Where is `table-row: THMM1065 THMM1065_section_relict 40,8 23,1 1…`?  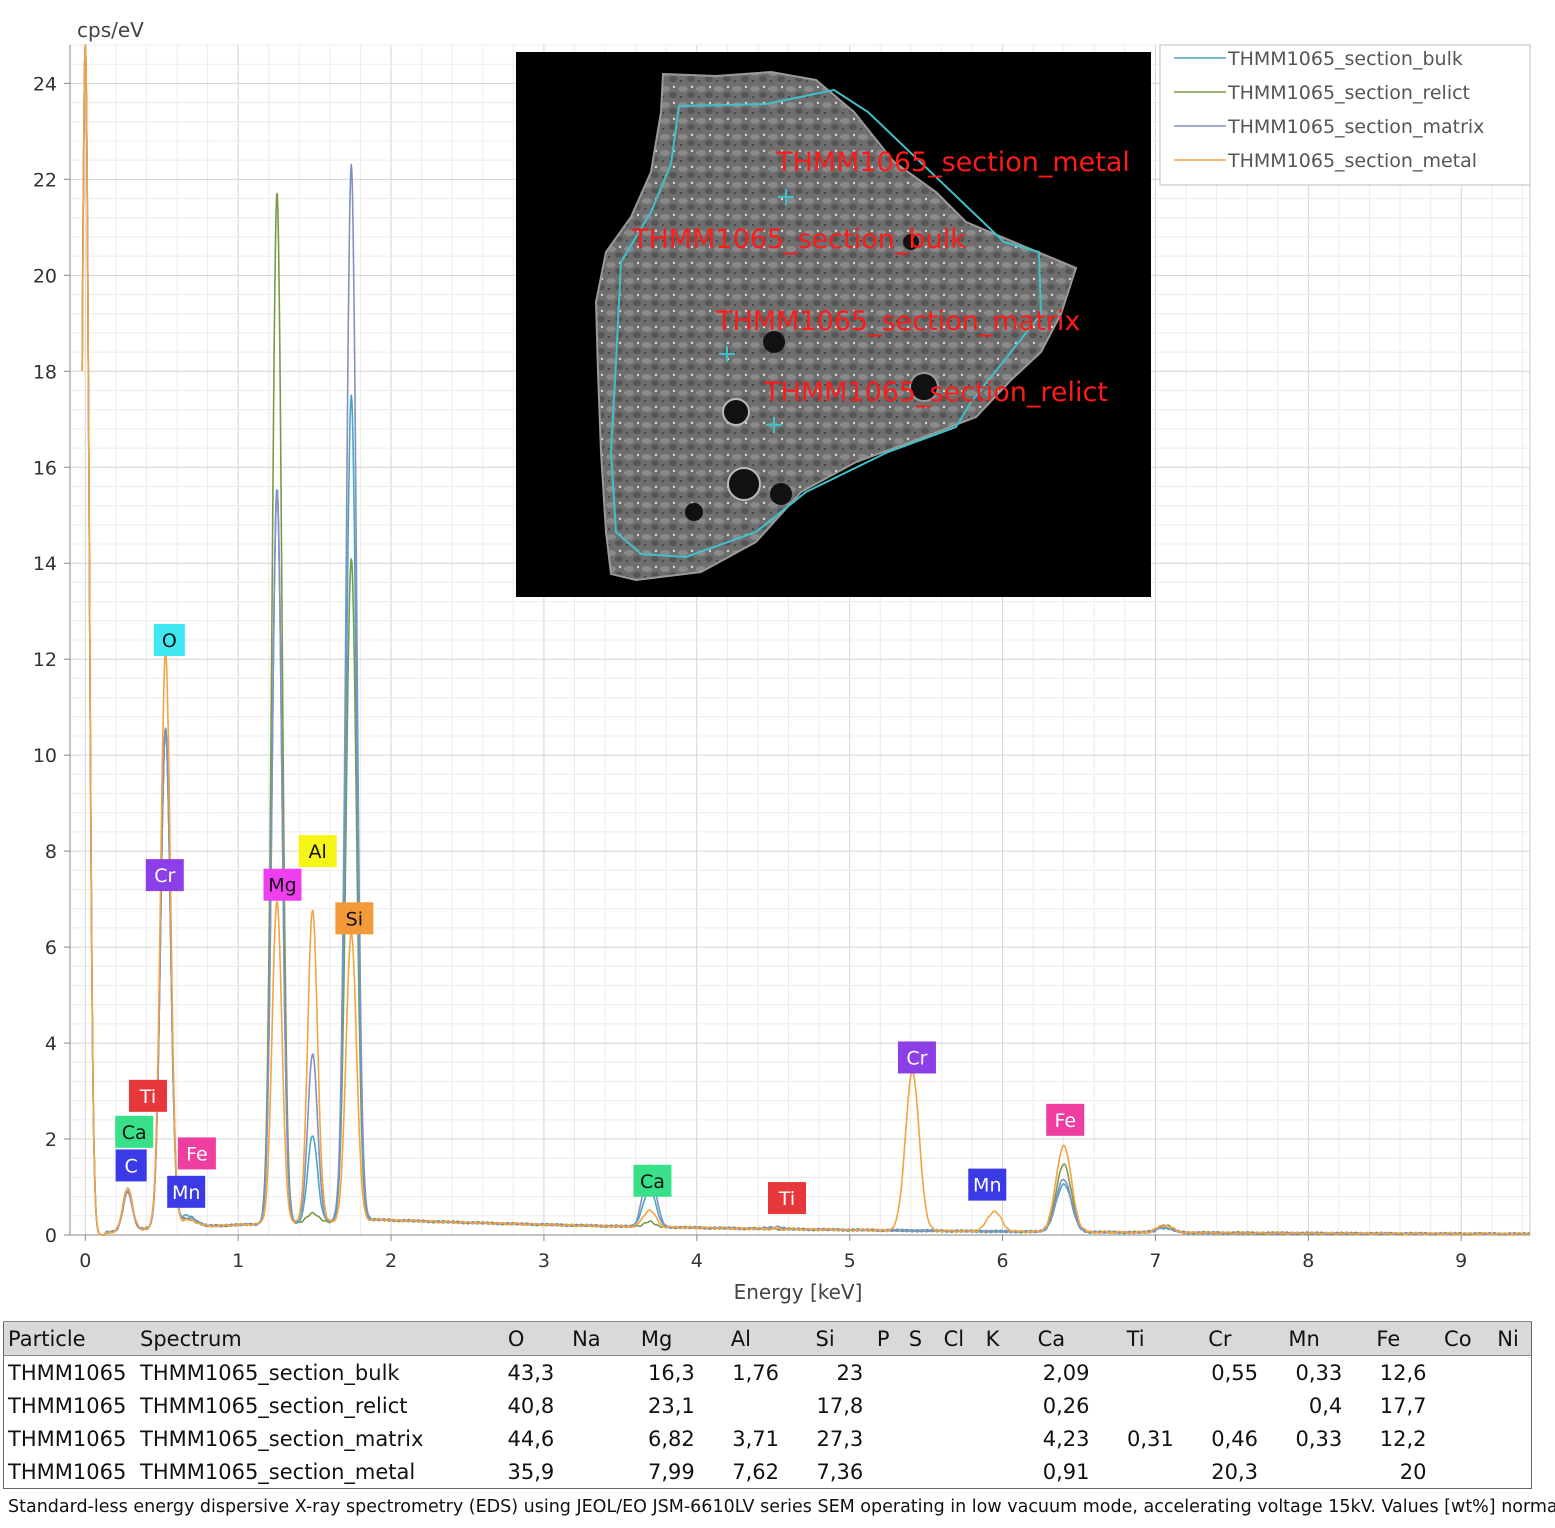
table-row: THMM1065 THMM1065_section_relict 40,8 23,1 1… is located at coordinates (768, 1405).